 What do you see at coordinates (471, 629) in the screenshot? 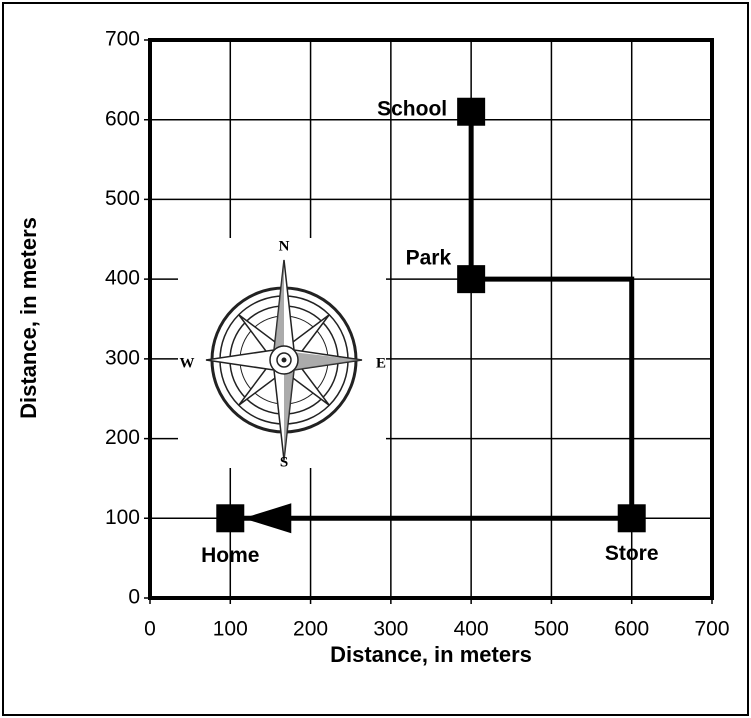
I see `x-tick-label: 400` at bounding box center [471, 629].